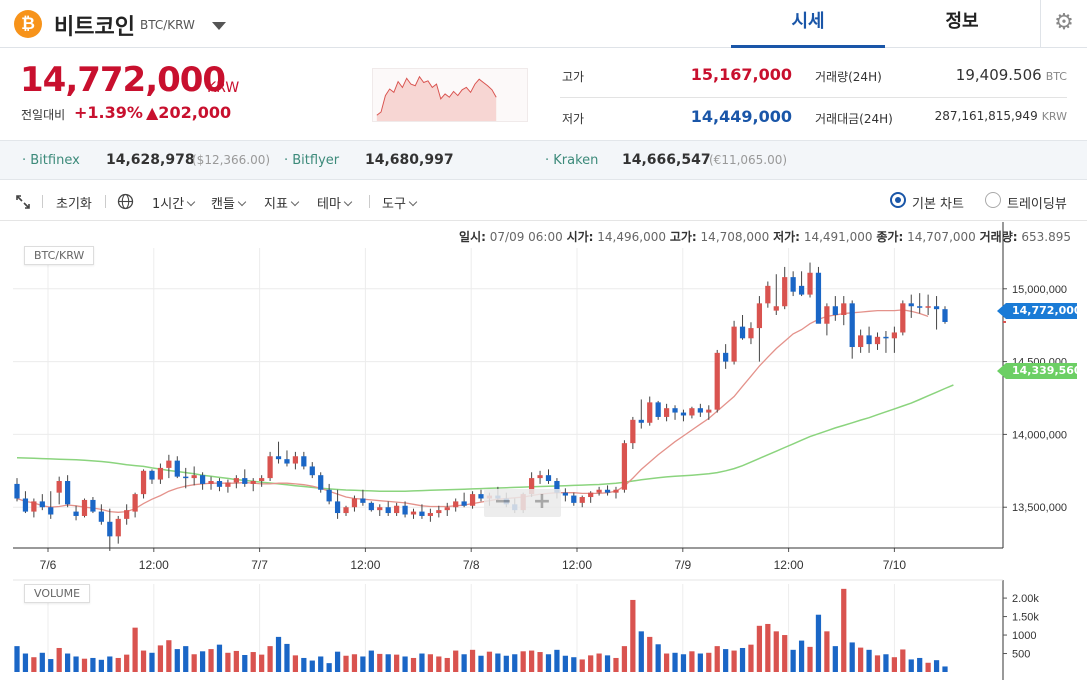  Describe the element at coordinates (683, 237) in the screenshot. I see `ohlc-high-label: 고가:` at that location.